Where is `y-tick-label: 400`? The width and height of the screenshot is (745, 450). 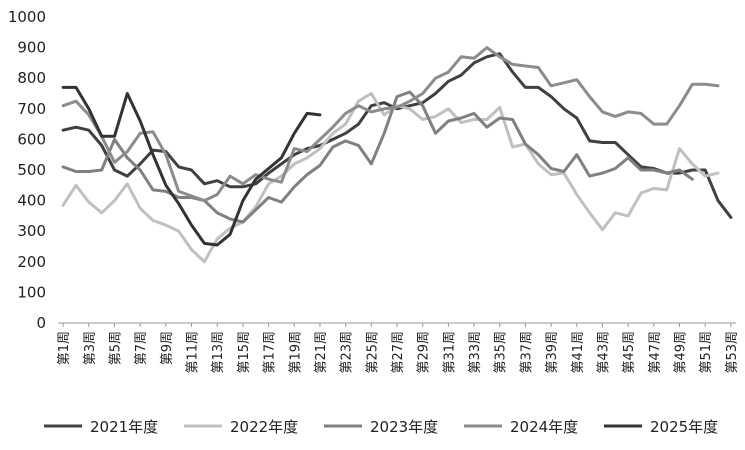 y-tick-label: 400 is located at coordinates (31, 201).